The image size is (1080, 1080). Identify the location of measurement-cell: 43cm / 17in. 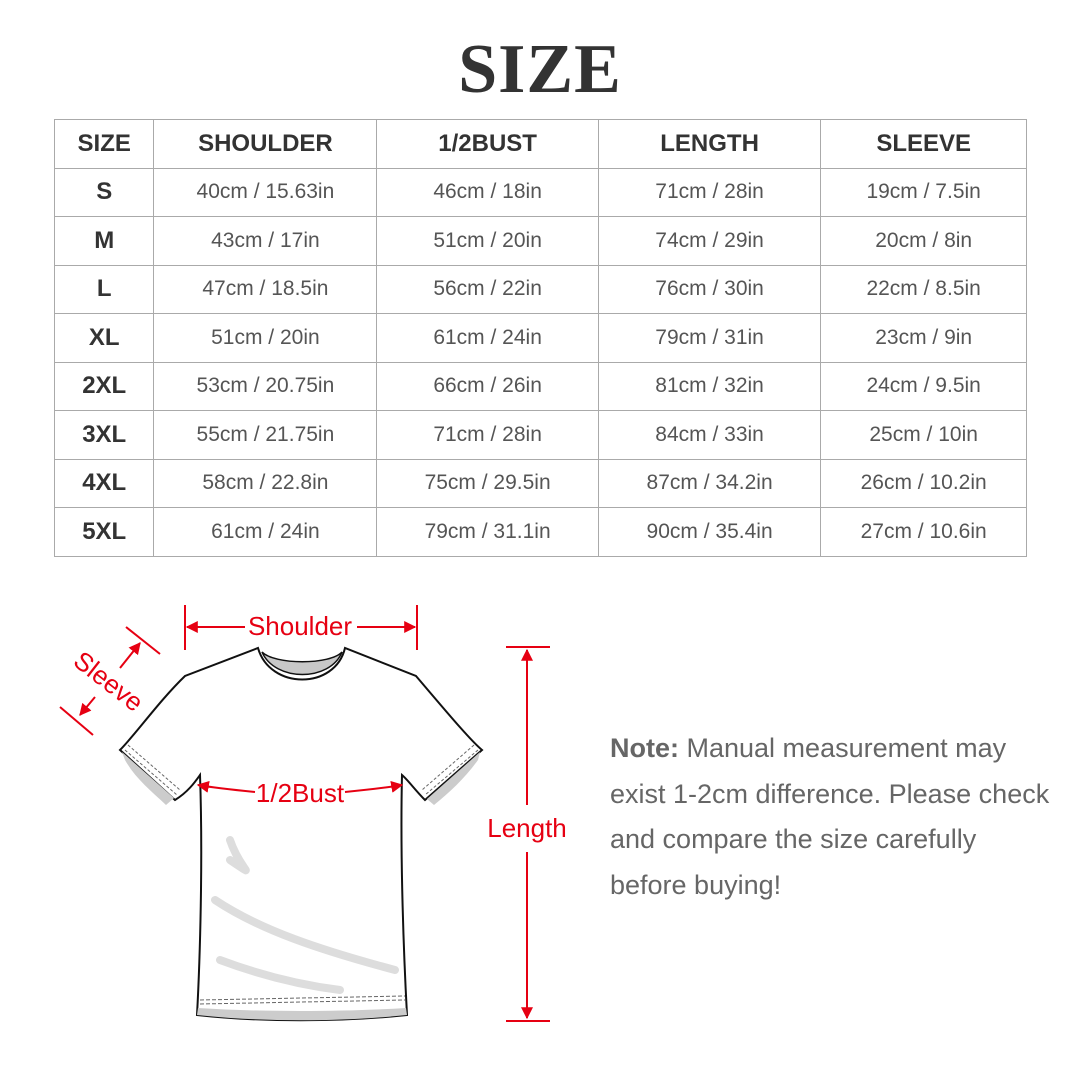
(265, 241).